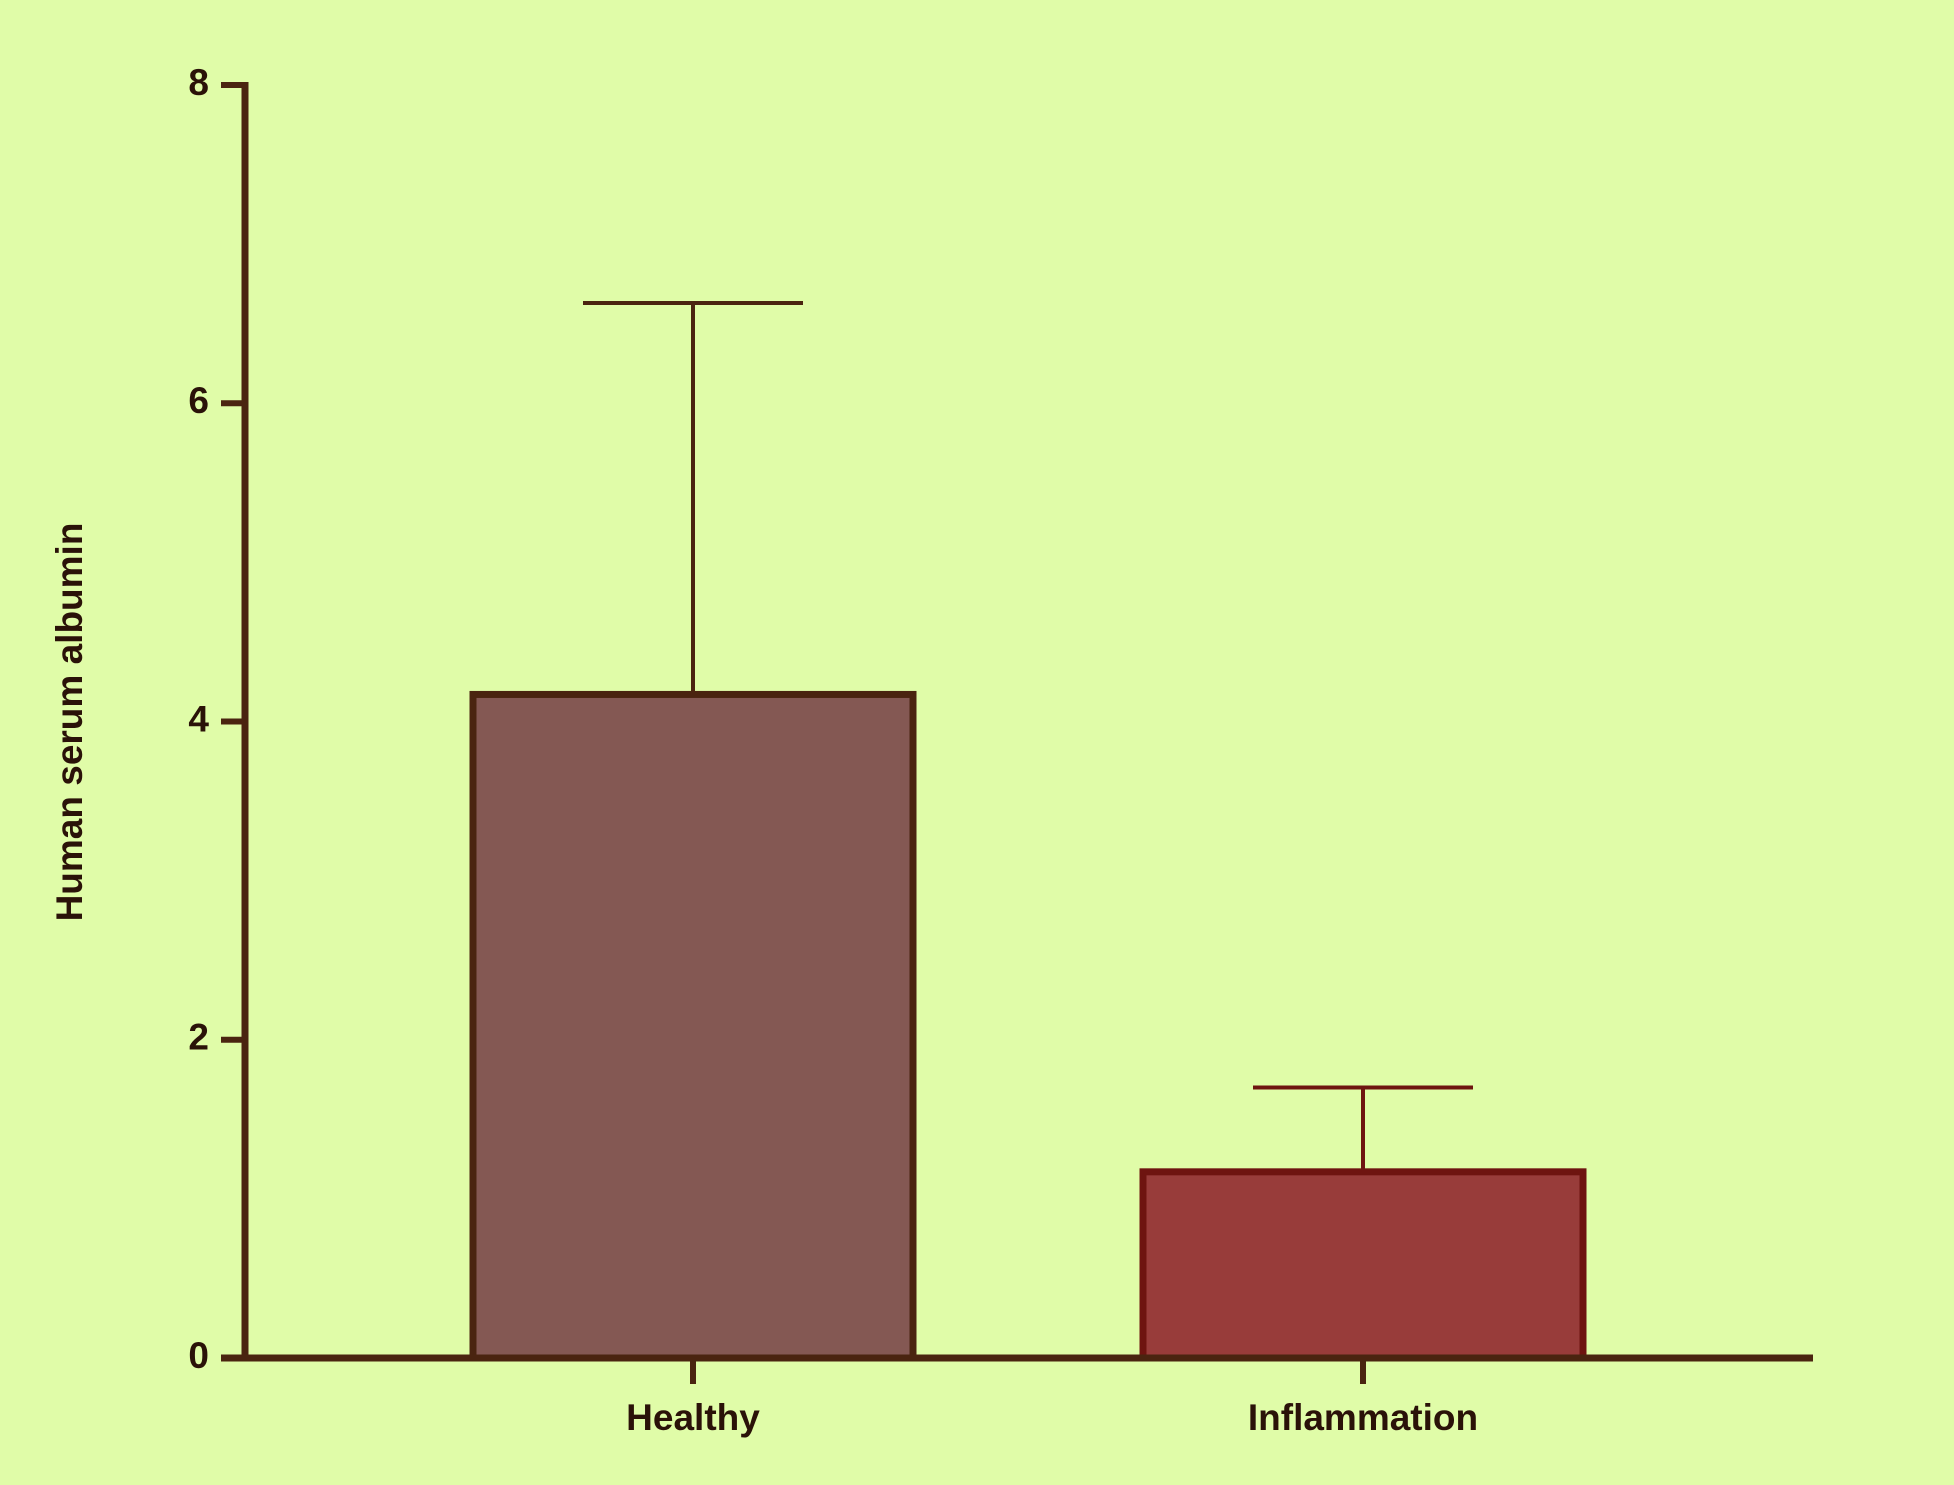 The height and width of the screenshot is (1485, 1954). What do you see at coordinates (1363, 1417) in the screenshot?
I see `x-tick-label: Inflammation` at bounding box center [1363, 1417].